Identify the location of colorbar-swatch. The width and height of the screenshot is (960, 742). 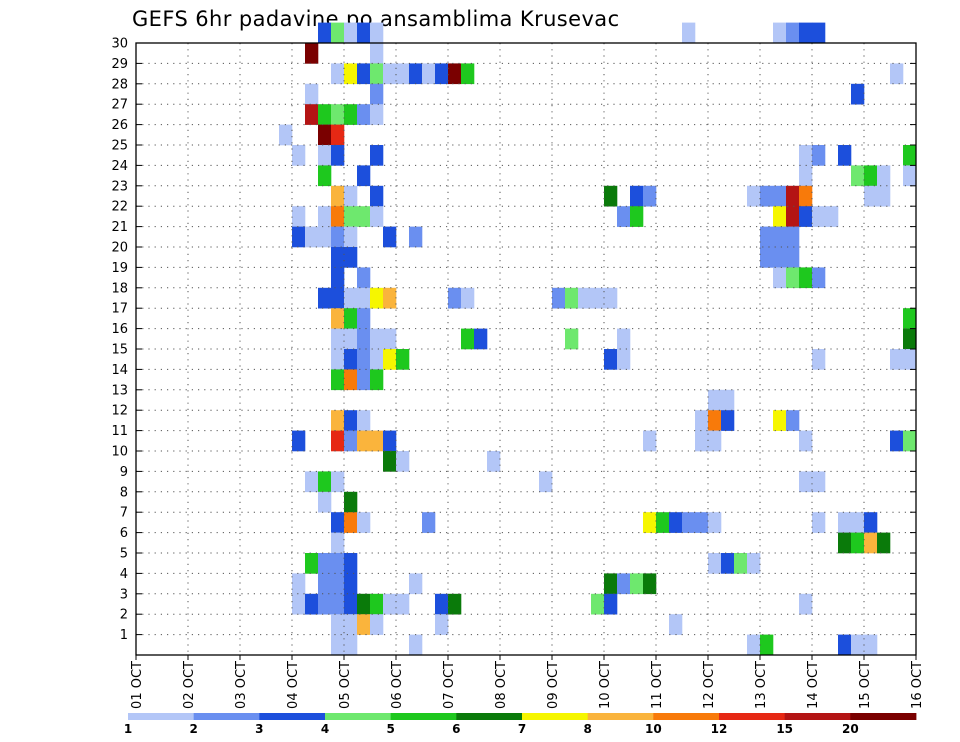
(686, 716).